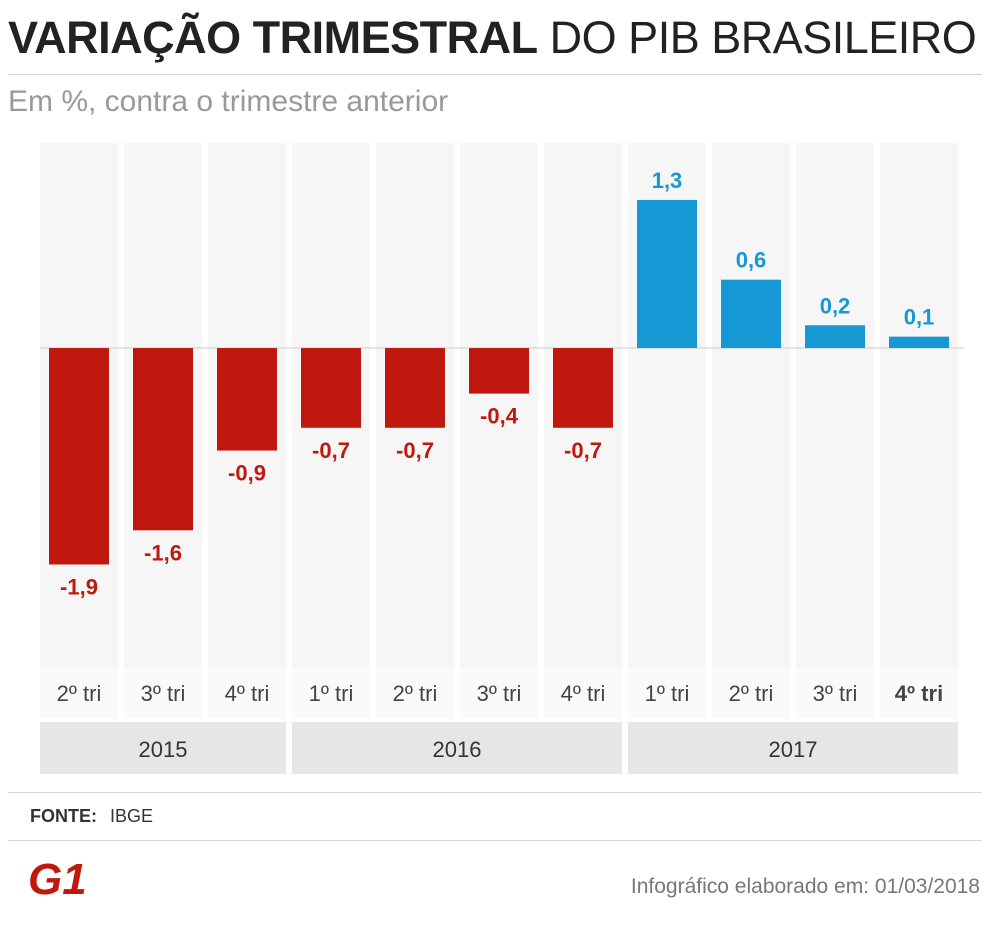 This screenshot has width=1000, height=939. I want to click on year-label: 2015, so click(163, 749).